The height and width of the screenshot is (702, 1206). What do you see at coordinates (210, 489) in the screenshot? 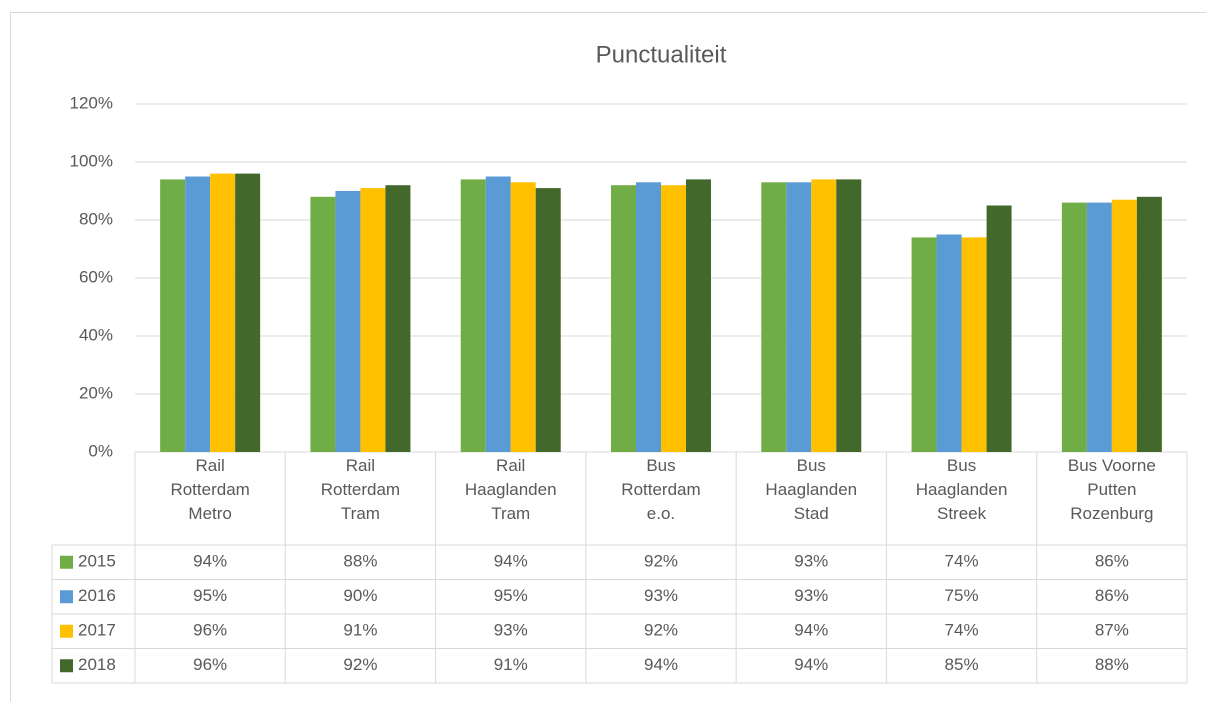
I see `category-label: Rail Rotterdam Metro` at bounding box center [210, 489].